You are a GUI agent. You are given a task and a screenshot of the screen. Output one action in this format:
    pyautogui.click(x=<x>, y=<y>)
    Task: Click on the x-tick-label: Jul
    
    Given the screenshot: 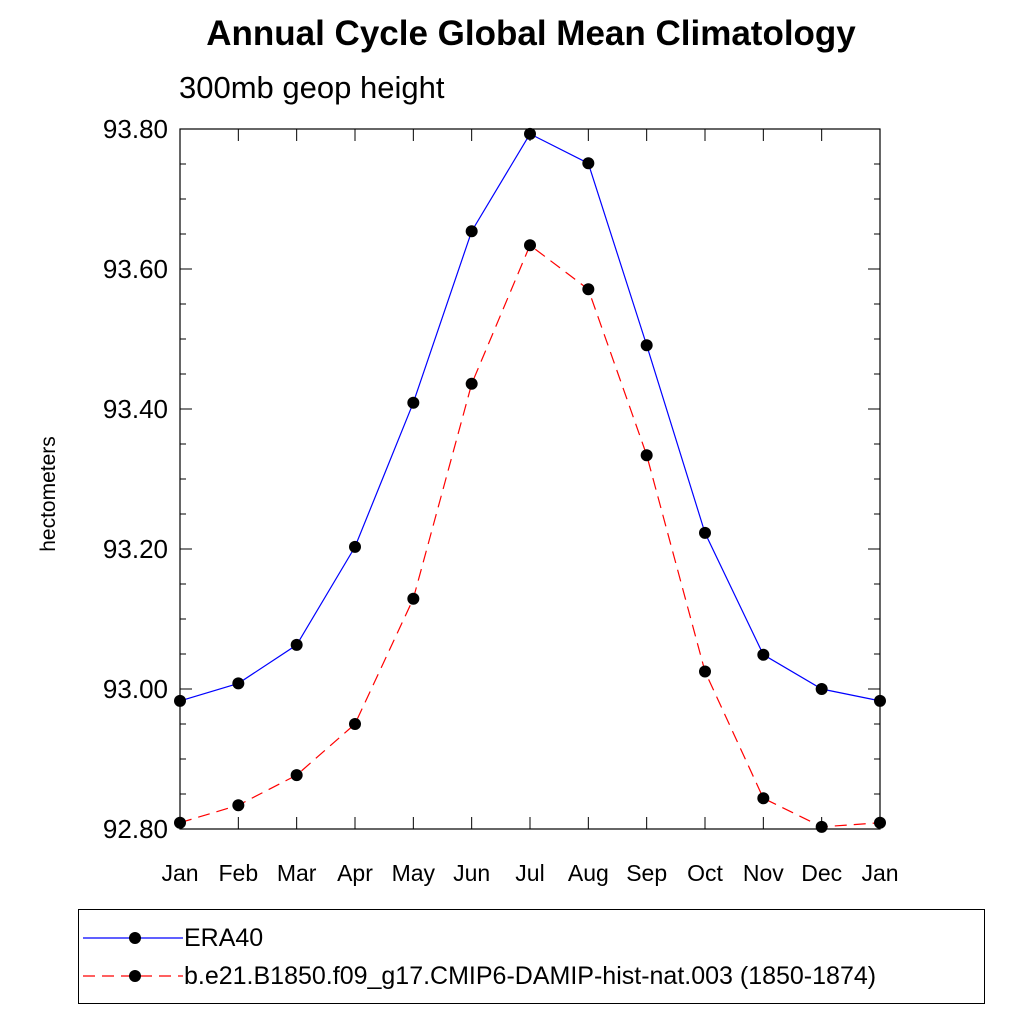 What is the action you would take?
    pyautogui.click(x=529, y=873)
    